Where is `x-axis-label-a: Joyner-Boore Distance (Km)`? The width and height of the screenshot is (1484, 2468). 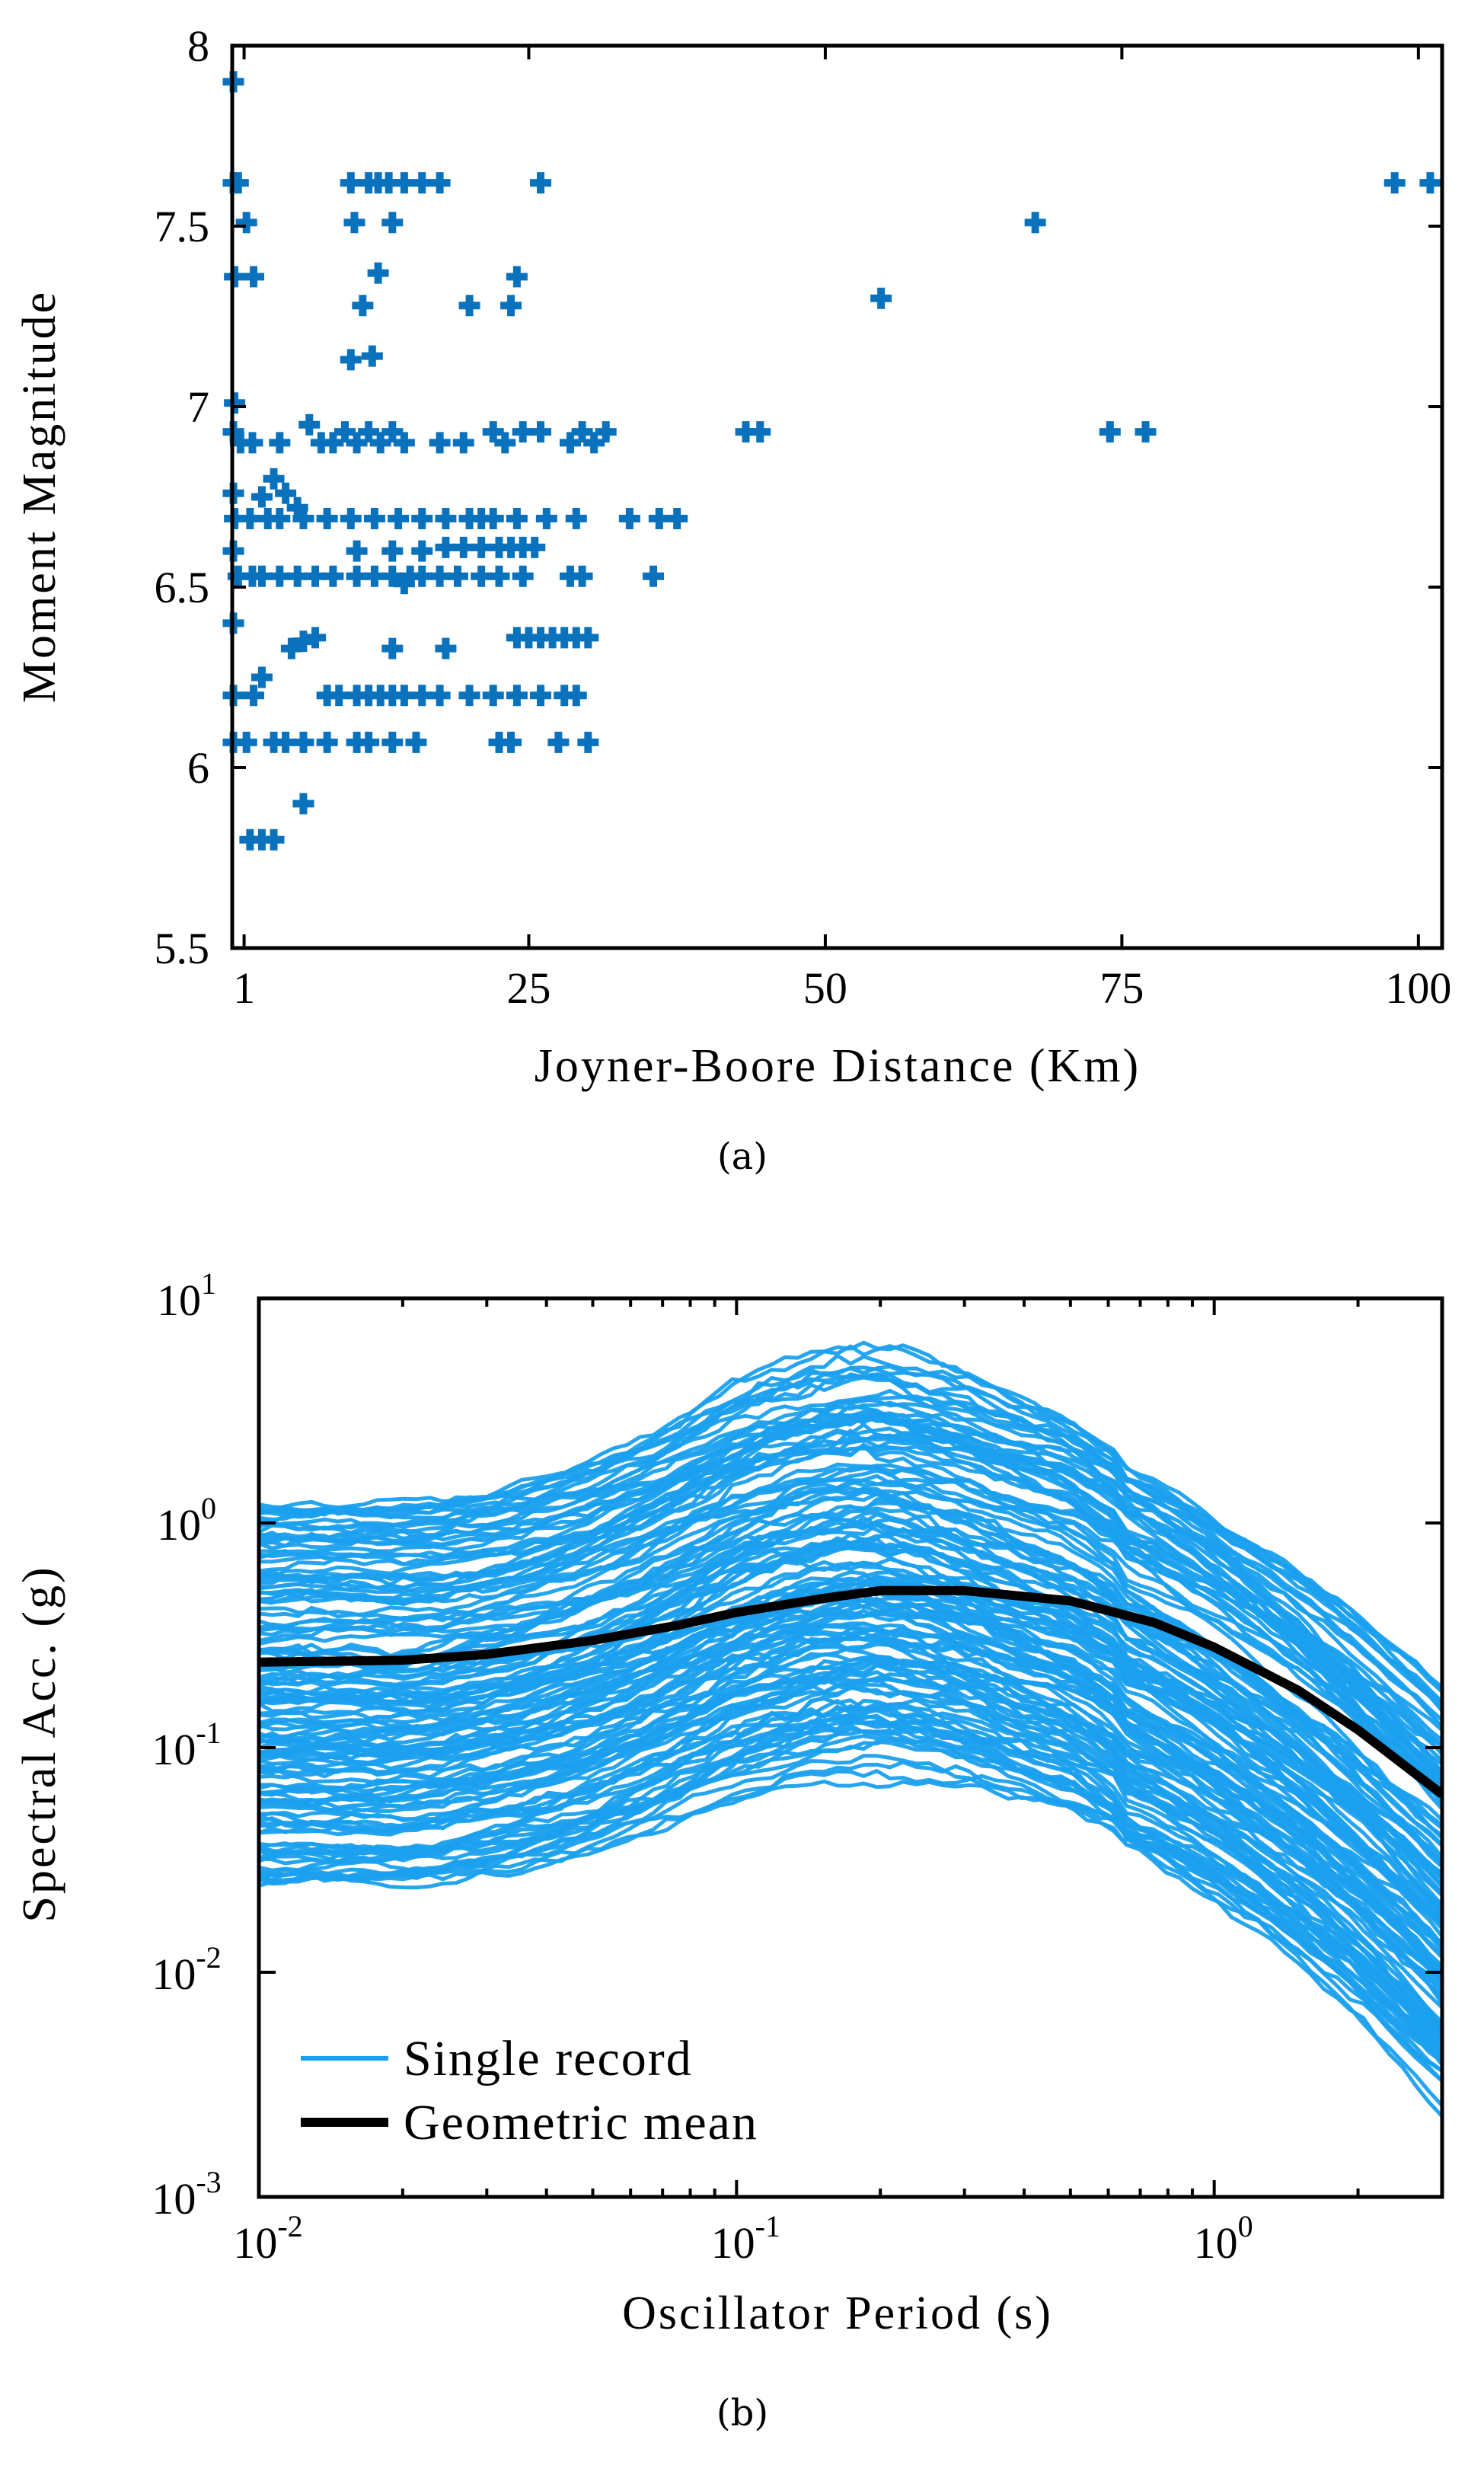
x-axis-label-a: Joyner-Boore Distance (Km) is located at coordinates (838, 1066).